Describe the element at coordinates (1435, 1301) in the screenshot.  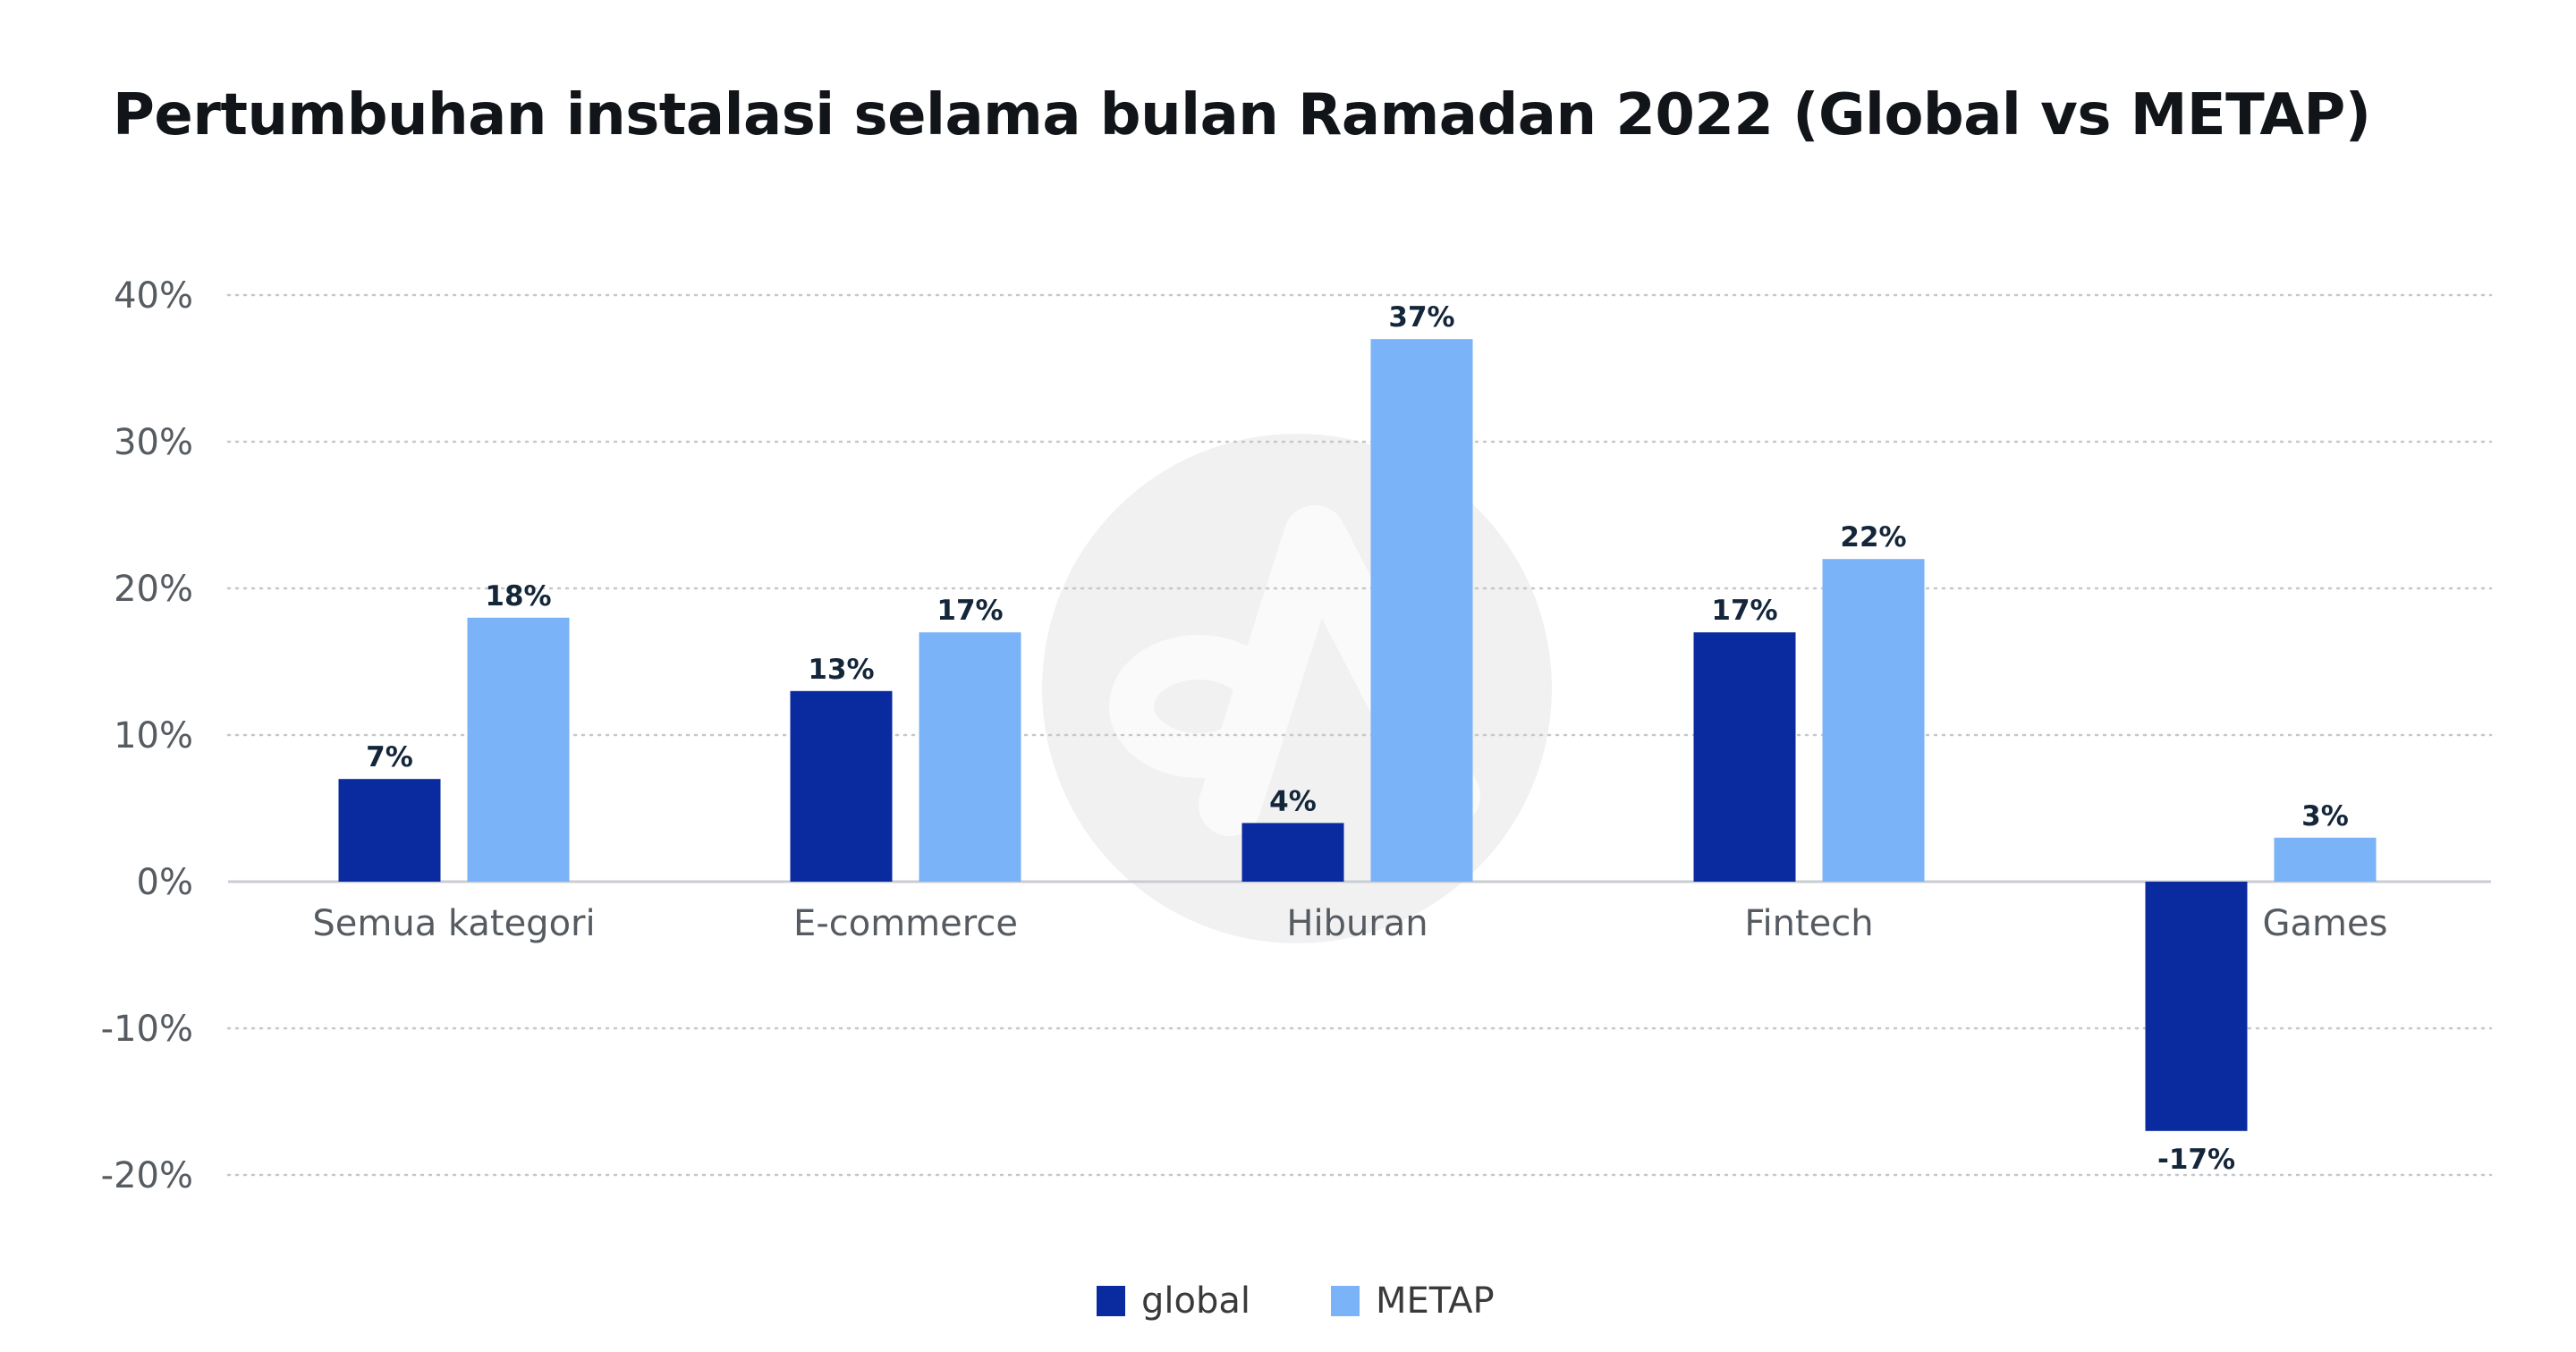
I see `legend-label-metap: METAP` at that location.